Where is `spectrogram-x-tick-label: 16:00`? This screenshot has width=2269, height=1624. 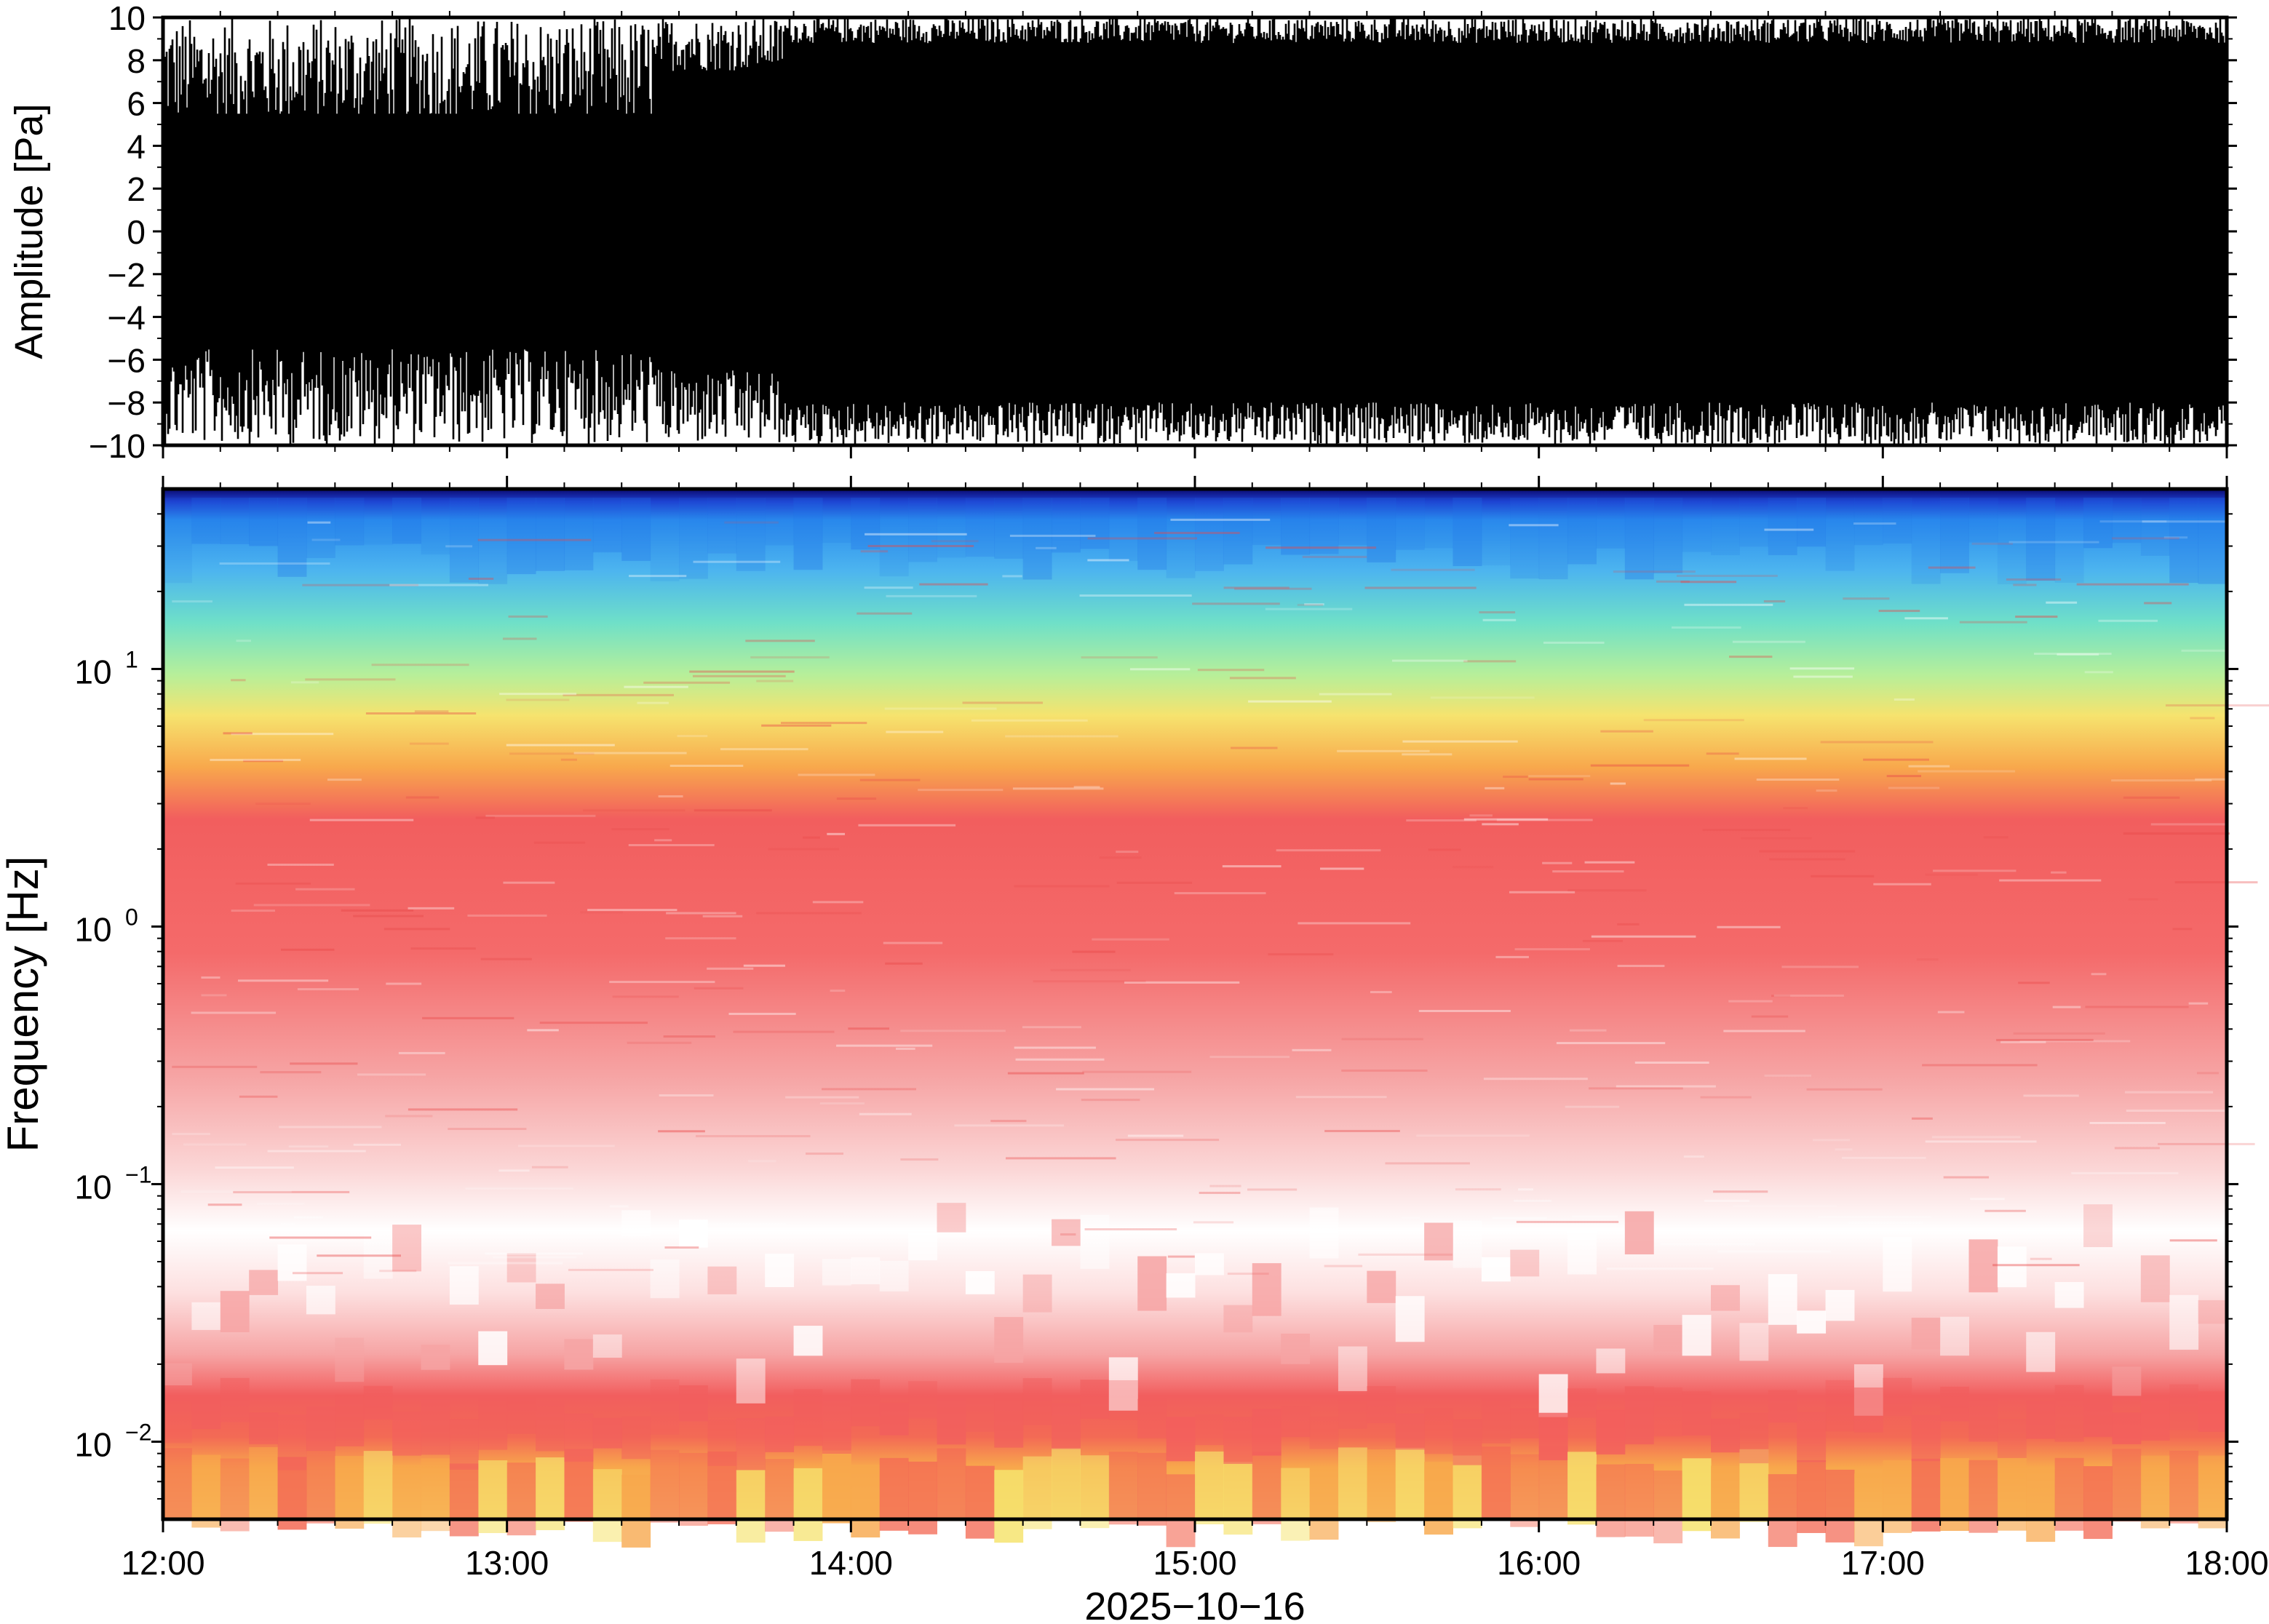
spectrogram-x-tick-label: 16:00 is located at coordinates (1539, 1563).